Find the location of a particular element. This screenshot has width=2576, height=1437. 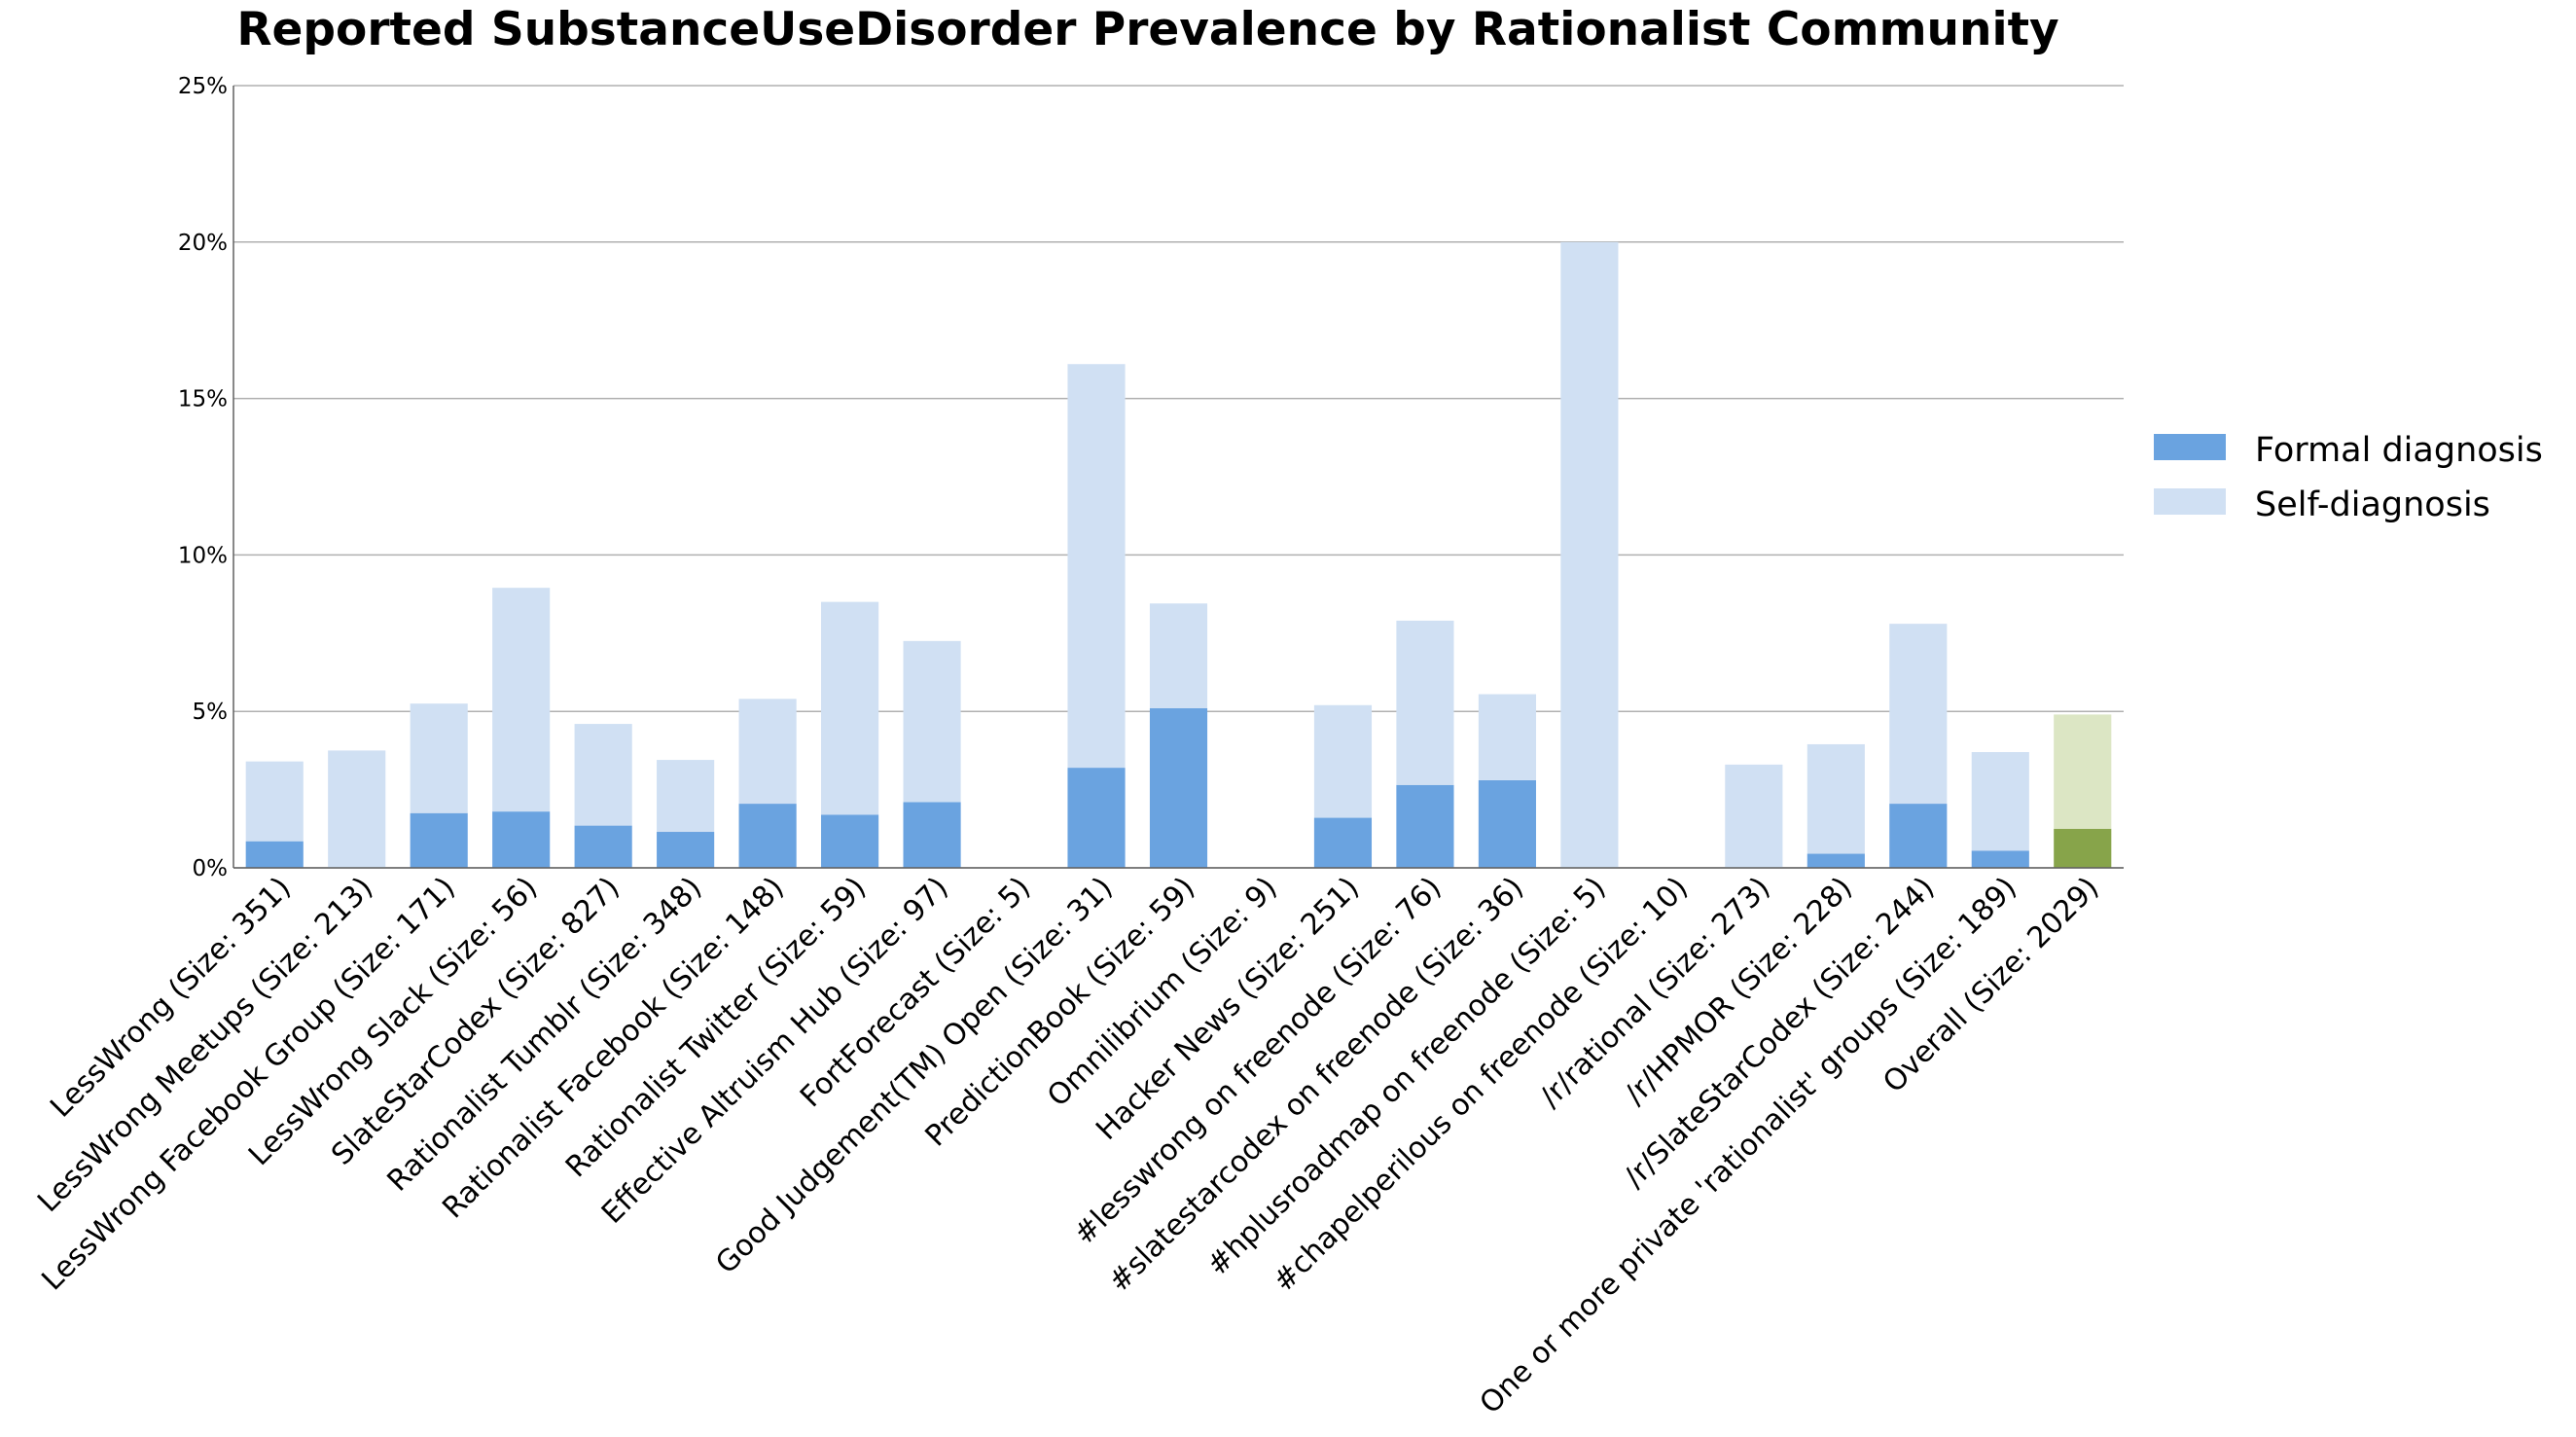

legend: Formal diagnosis Self-diagnosis is located at coordinates (2348, 477).